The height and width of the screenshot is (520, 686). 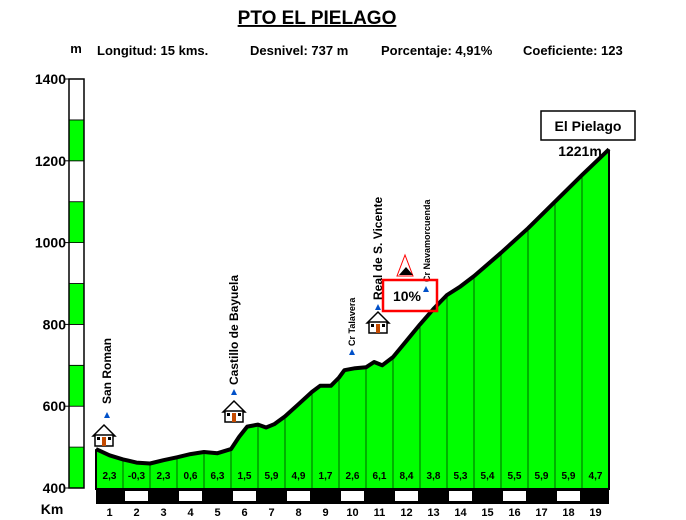 What do you see at coordinates (136, 513) in the screenshot?
I see `km-label: 2` at bounding box center [136, 513].